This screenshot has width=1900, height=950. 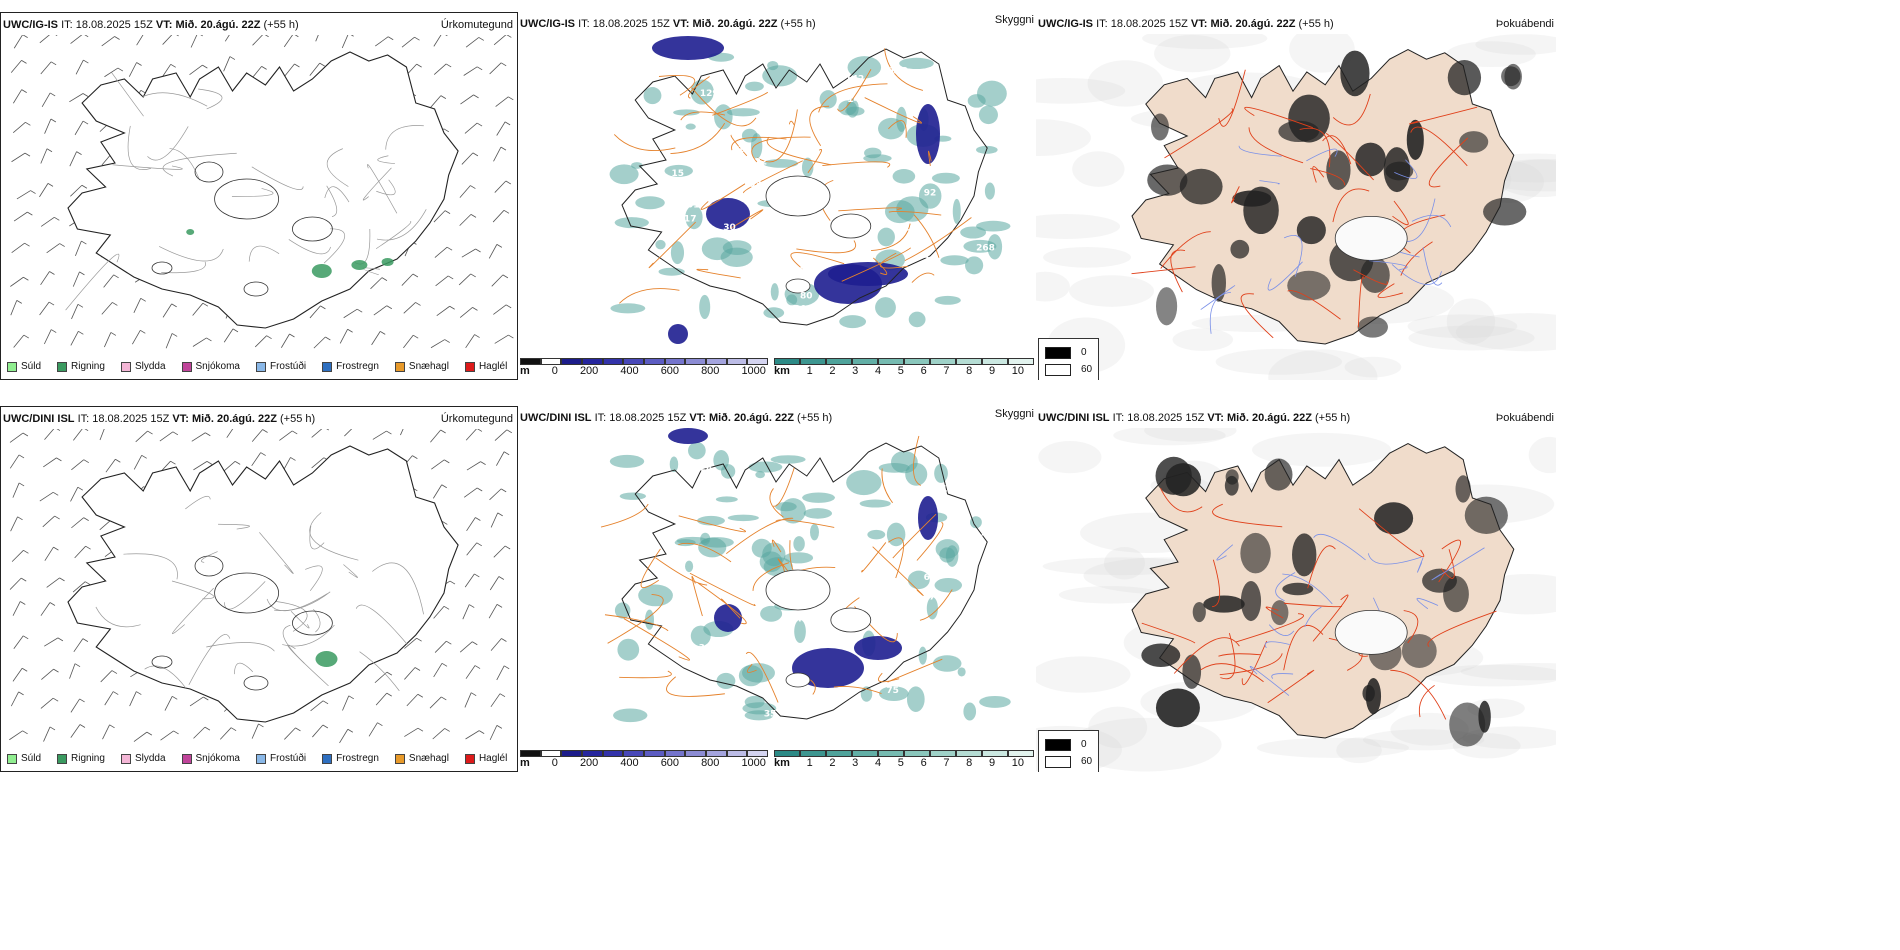 What do you see at coordinates (832, 763) in the screenshot?
I see `colorbar-tick: 2` at bounding box center [832, 763].